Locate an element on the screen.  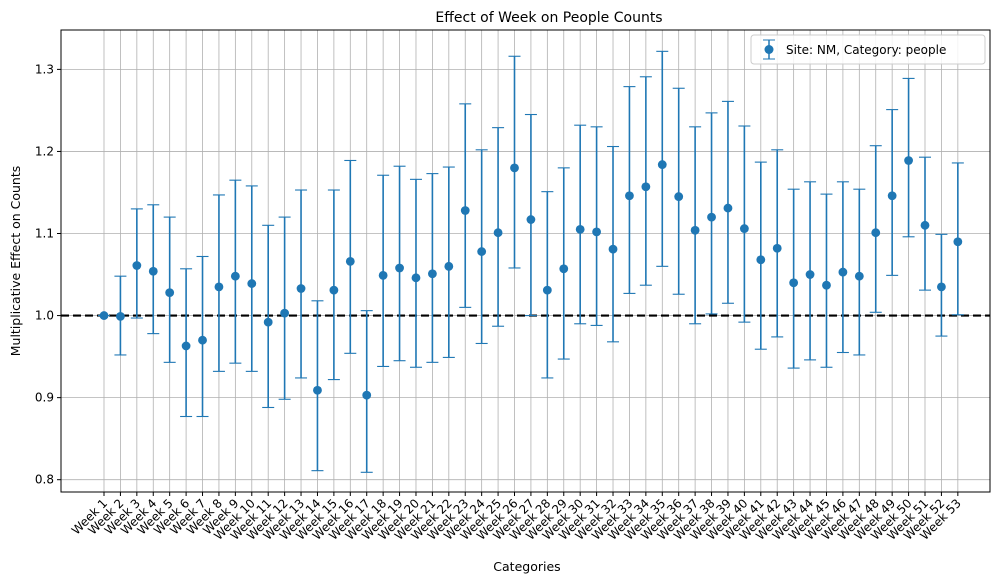
legend-label: Site: NM, Category: people is located at coordinates (866, 50).